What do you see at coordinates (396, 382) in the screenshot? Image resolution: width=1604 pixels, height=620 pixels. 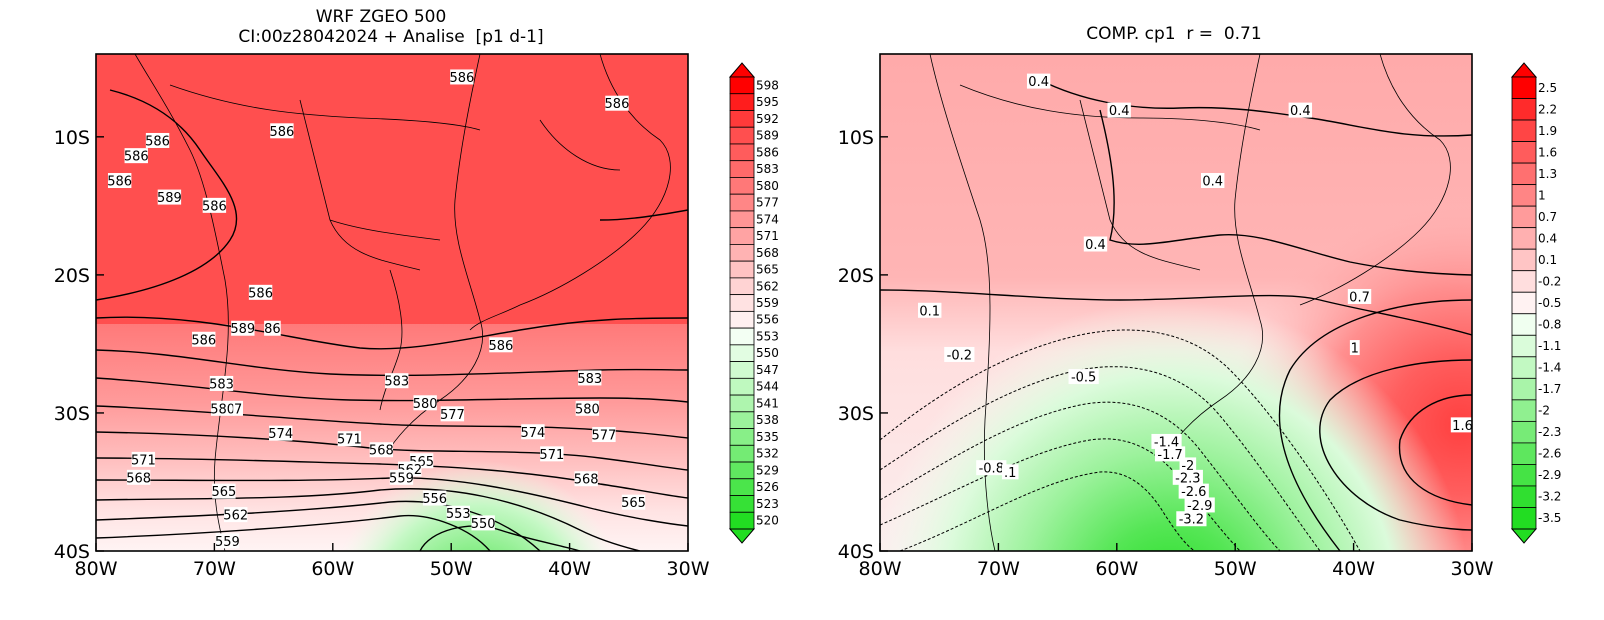 I see `contour-label: 583` at bounding box center [396, 382].